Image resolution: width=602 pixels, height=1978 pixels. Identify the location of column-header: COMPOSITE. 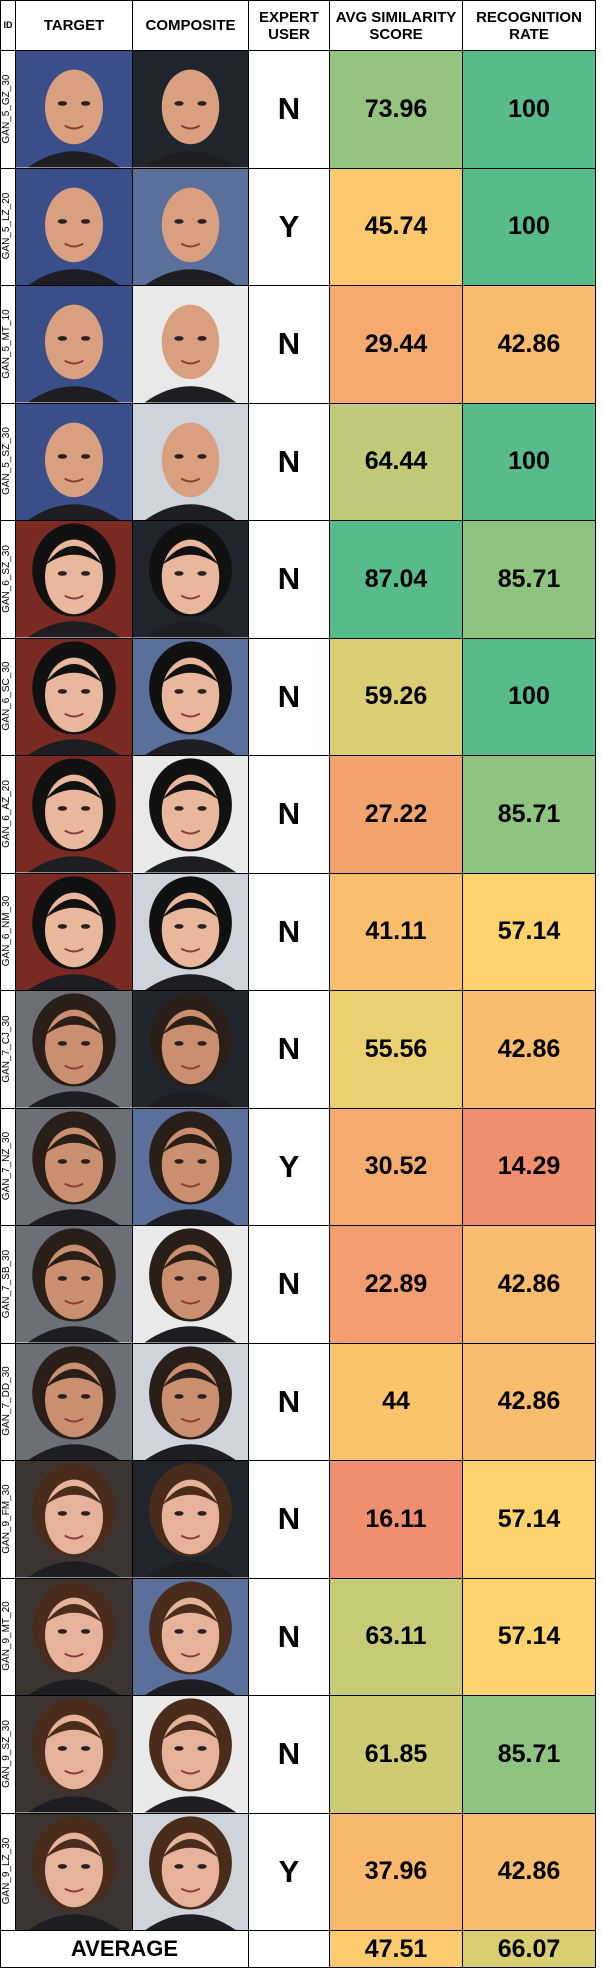
(190, 25).